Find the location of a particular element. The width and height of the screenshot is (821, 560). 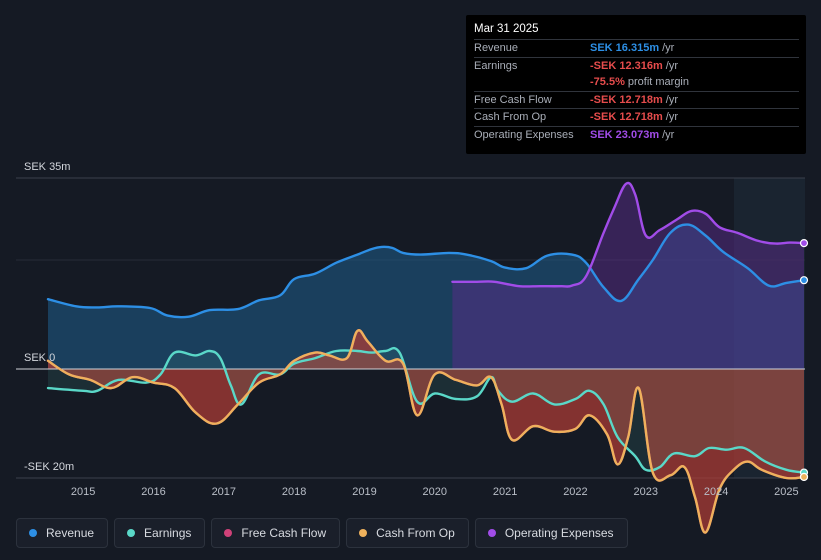

x-tick-label: 2016 is located at coordinates (153, 492).